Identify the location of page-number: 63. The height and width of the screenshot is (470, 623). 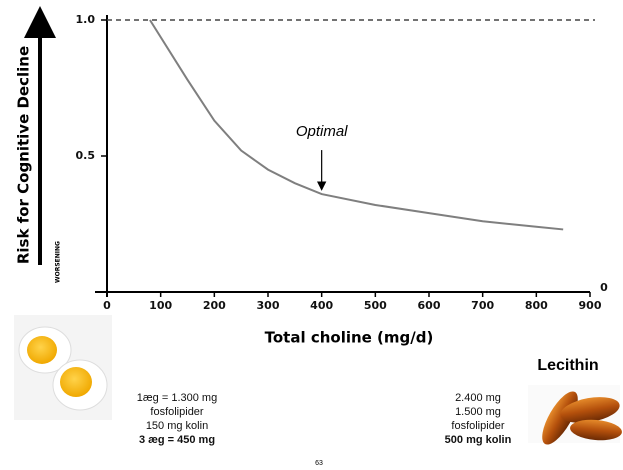
(319, 463).